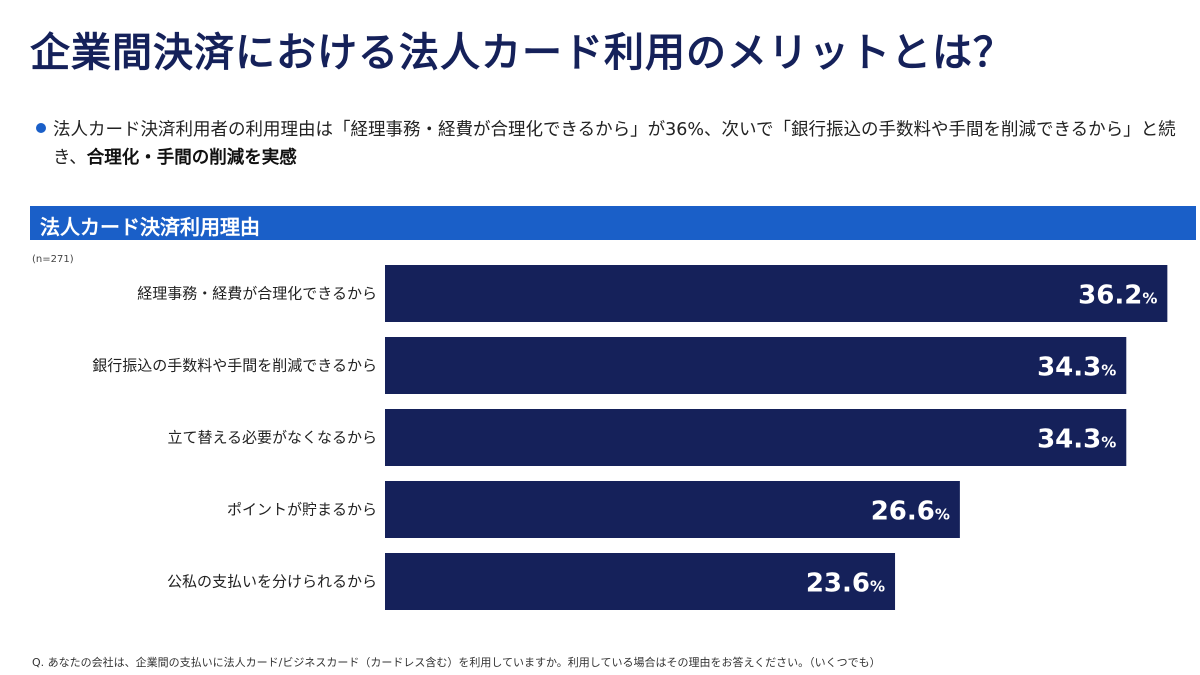  Describe the element at coordinates (1076, 440) in the screenshot. I see `value-label-2: 34.3%` at that location.